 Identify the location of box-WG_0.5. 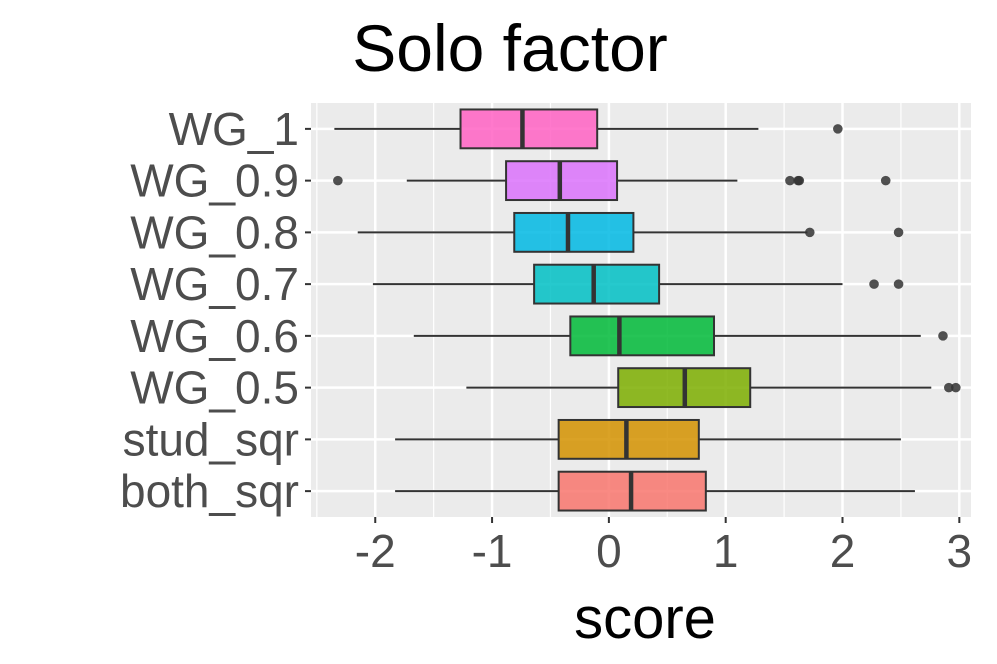
(713, 388).